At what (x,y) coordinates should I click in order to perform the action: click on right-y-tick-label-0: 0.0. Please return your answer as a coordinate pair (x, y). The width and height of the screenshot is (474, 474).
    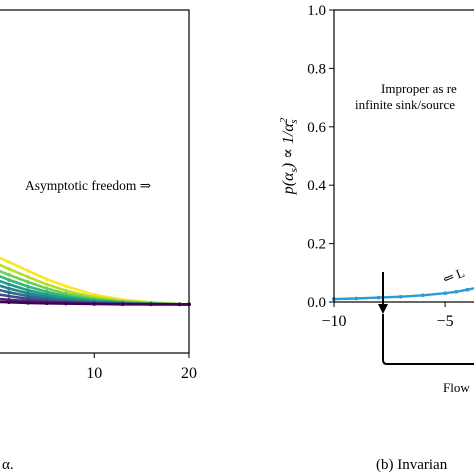
    Looking at the image, I should click on (316, 303).